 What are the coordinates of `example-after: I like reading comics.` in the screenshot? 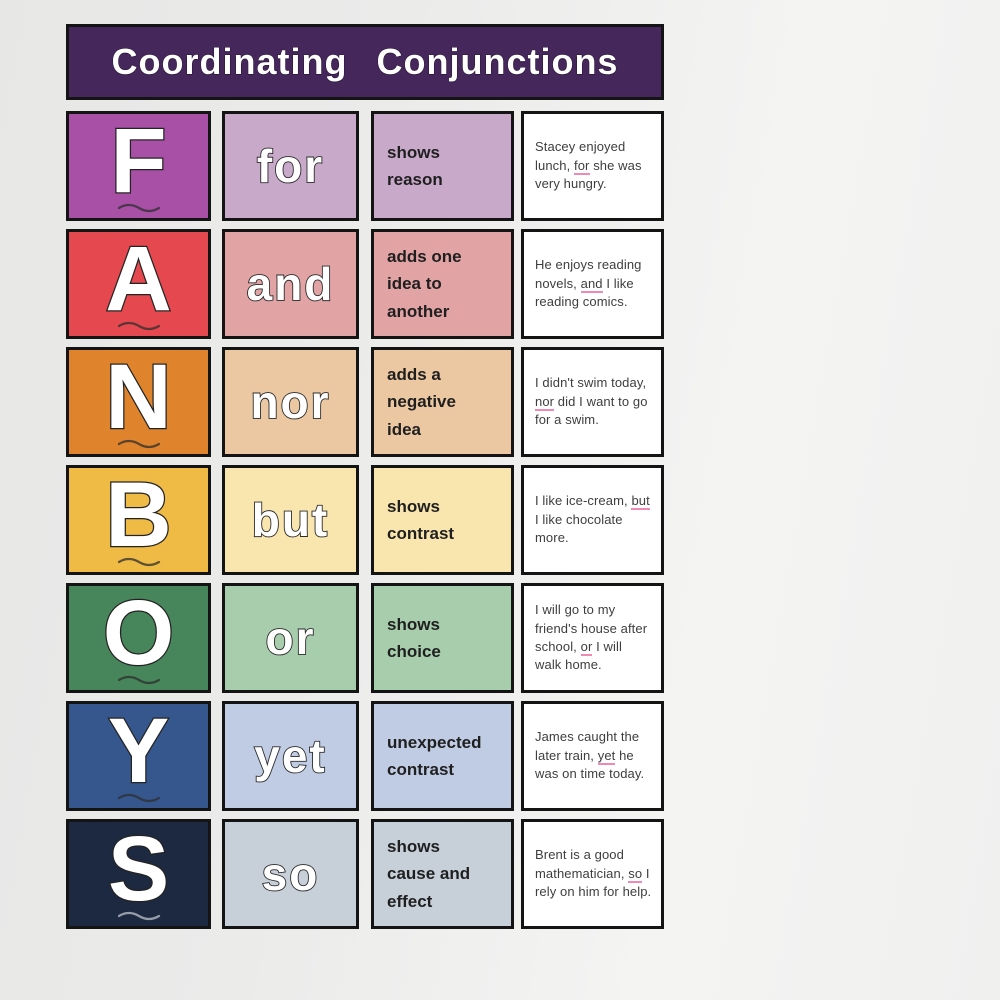 It's located at (584, 292).